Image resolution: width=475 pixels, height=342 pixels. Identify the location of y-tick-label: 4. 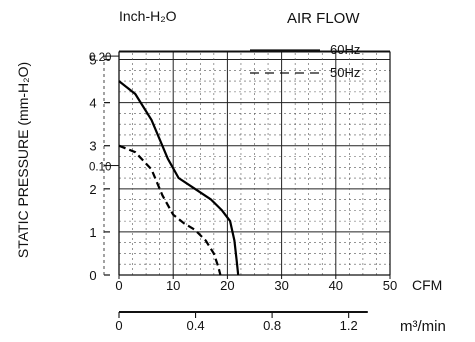
(92, 103).